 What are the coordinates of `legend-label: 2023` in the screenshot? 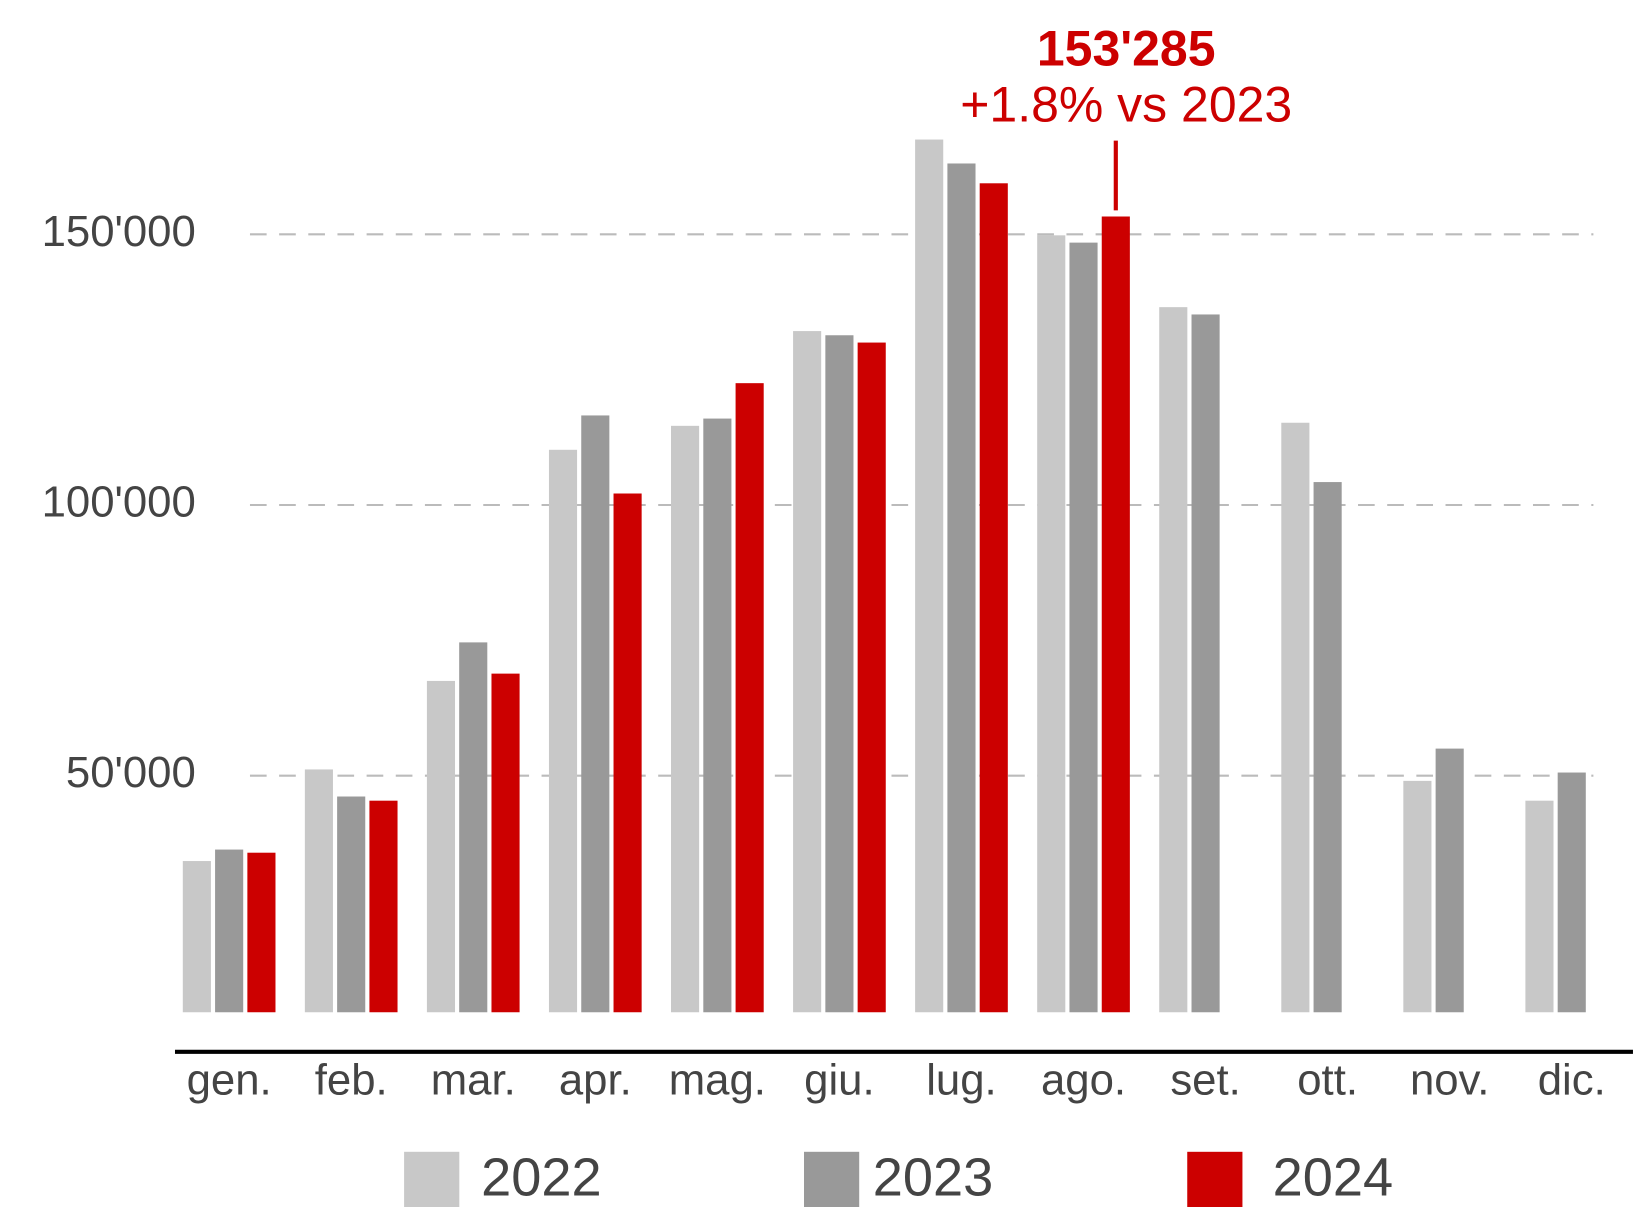 It's located at (933, 1177).